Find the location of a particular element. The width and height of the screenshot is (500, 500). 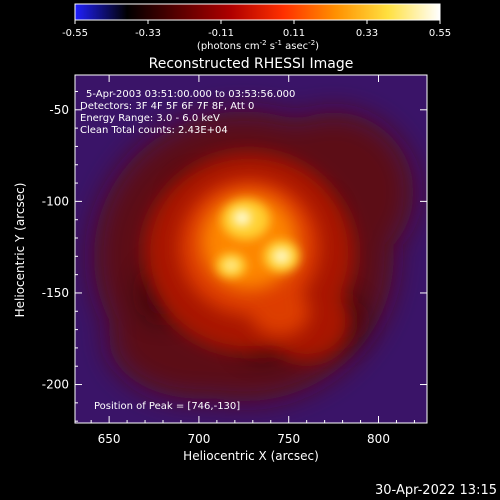

x-tick-label: 650 is located at coordinates (109, 439).